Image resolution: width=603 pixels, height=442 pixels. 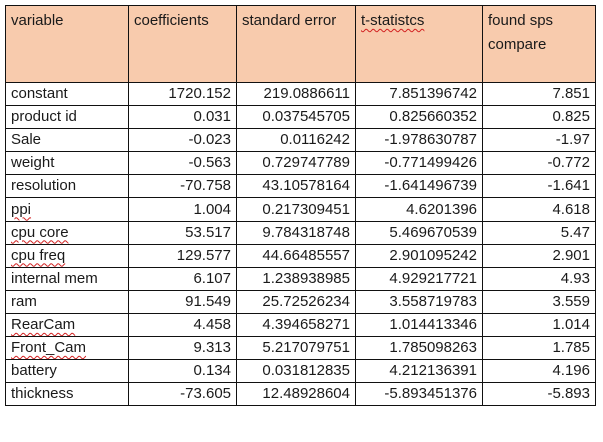 What do you see at coordinates (296, 186) in the screenshot?
I see `cell-standard-error: 43.10578164` at bounding box center [296, 186].